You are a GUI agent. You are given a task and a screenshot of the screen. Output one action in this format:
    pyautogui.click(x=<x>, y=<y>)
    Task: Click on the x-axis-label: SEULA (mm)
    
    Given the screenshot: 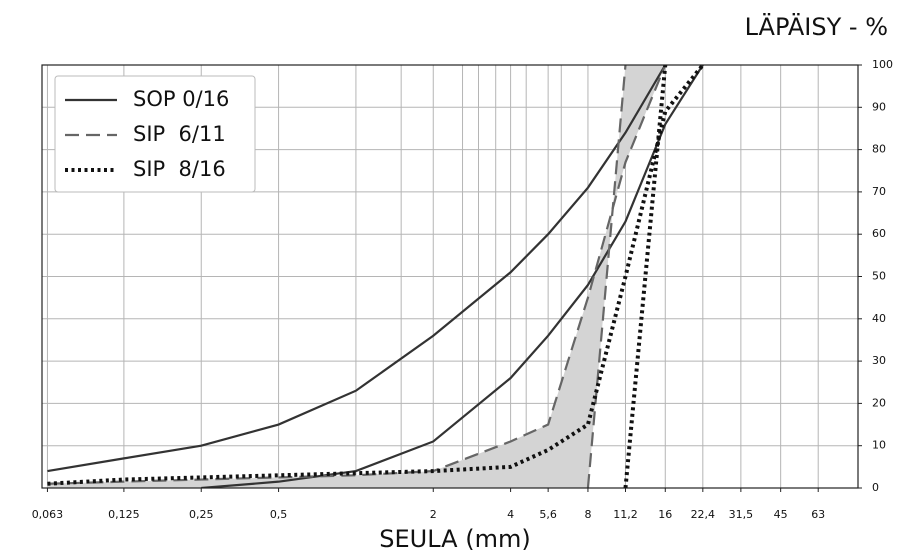 What is the action you would take?
    pyautogui.click(x=454, y=539)
    